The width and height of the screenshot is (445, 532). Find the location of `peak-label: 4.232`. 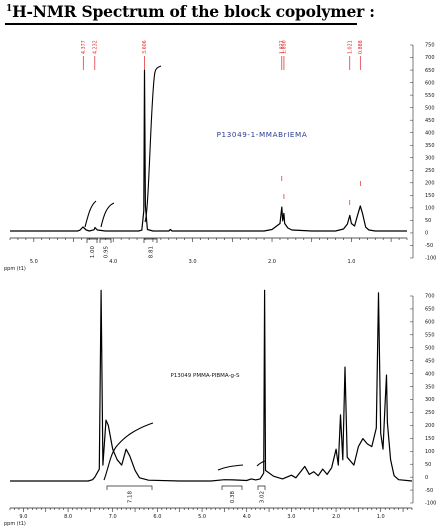

peak-label: 4.232 is located at coordinates (95, 47).